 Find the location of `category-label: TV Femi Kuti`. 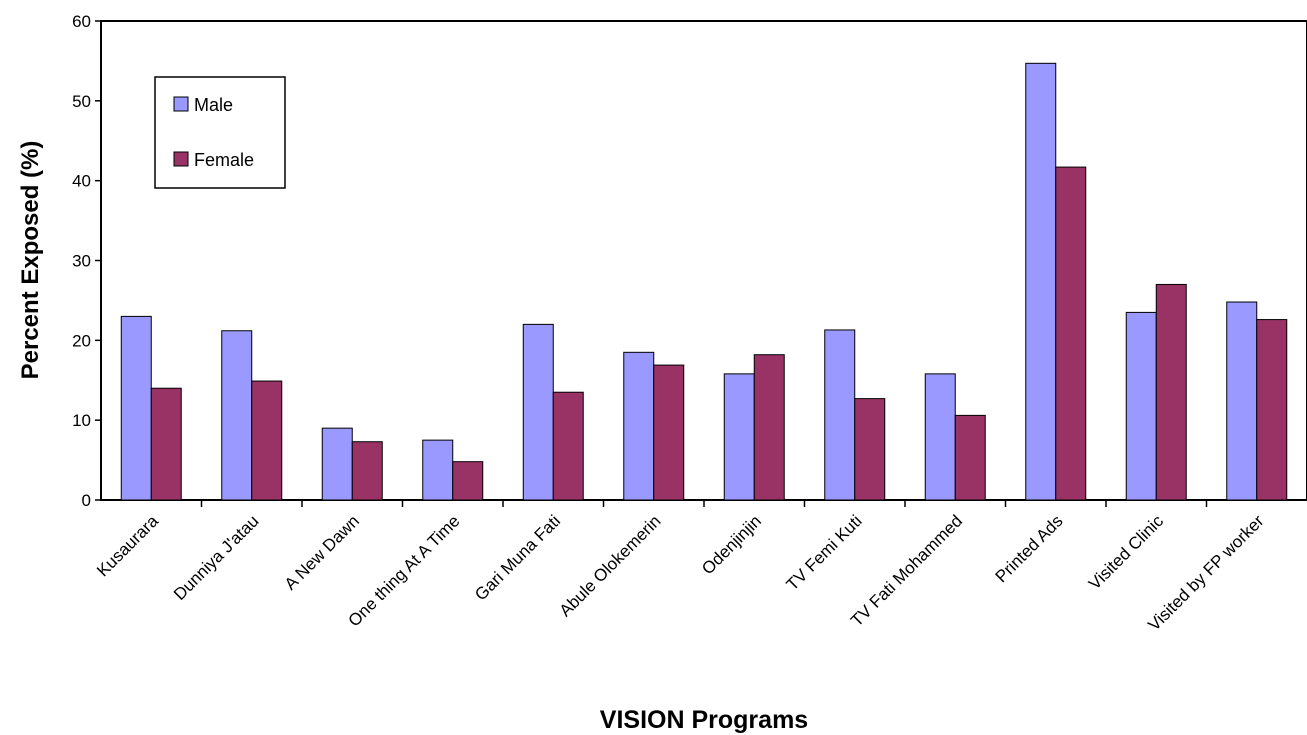

category-label: TV Femi Kuti is located at coordinates (824, 552).